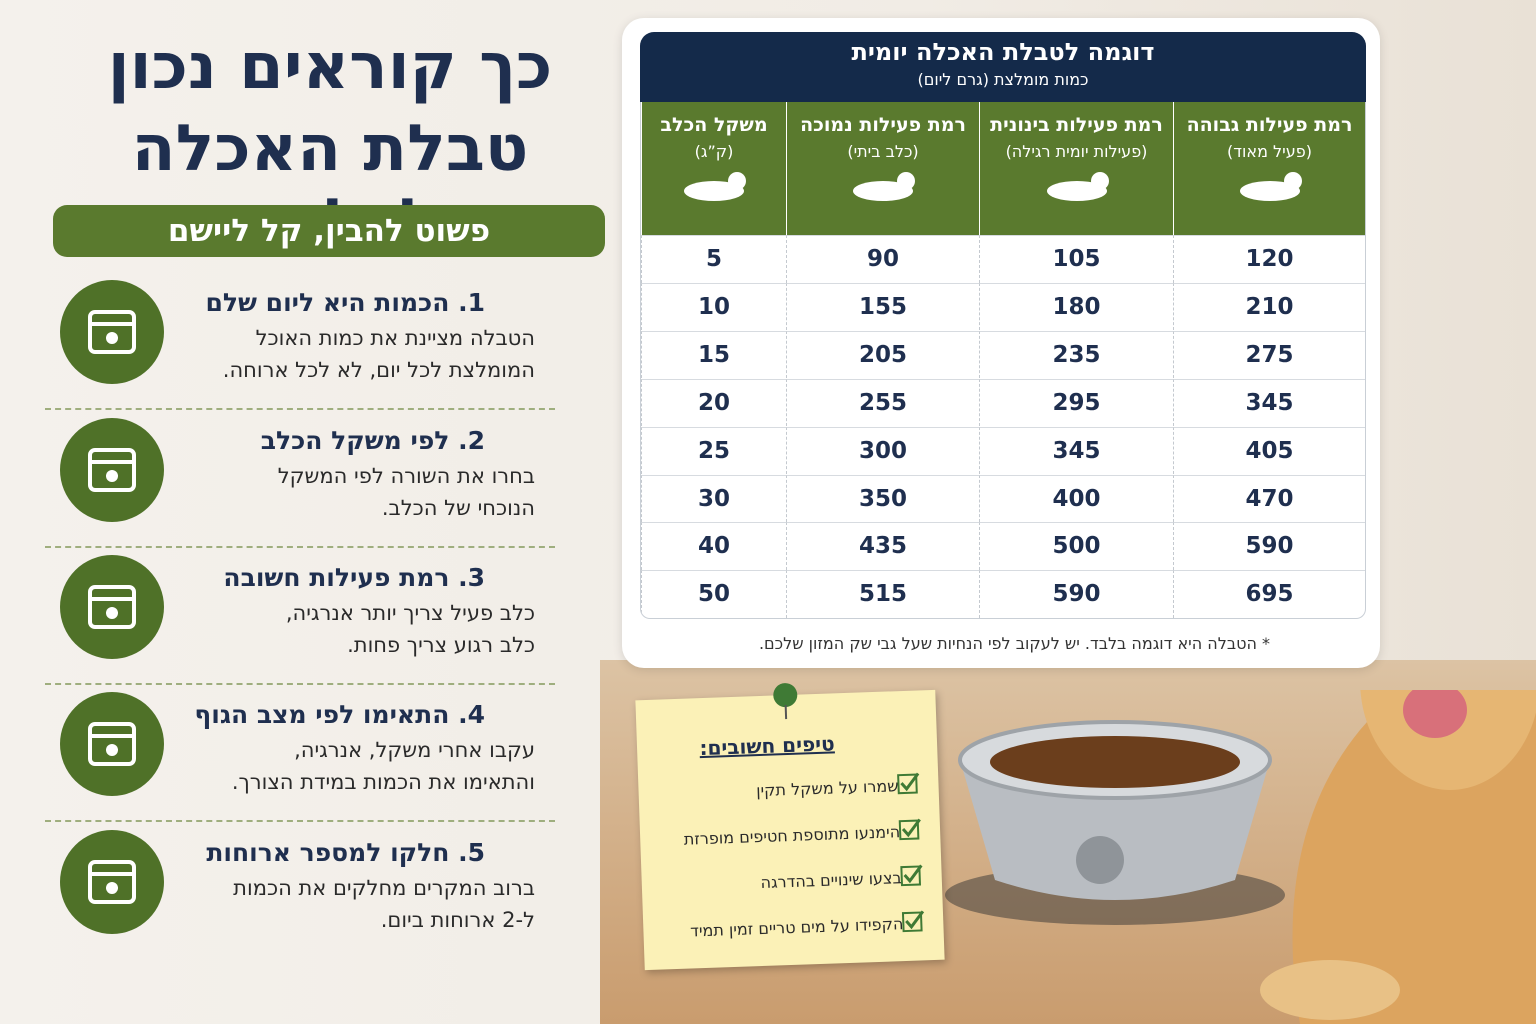 This screenshot has height=1024, width=1536. What do you see at coordinates (882, 402) in the screenshot?
I see `table-cell: 255` at bounding box center [882, 402].